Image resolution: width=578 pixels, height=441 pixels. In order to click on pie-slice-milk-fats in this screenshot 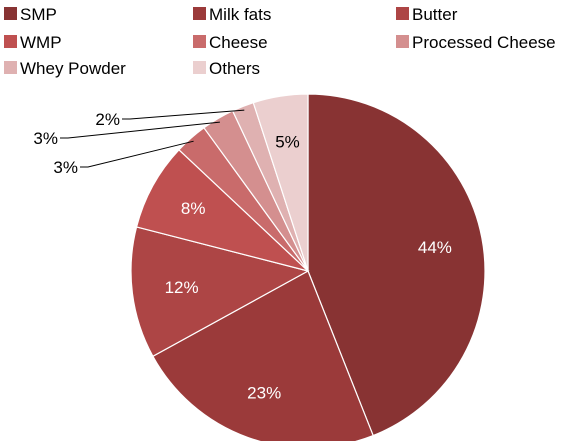, I will do `click(263, 355)`.